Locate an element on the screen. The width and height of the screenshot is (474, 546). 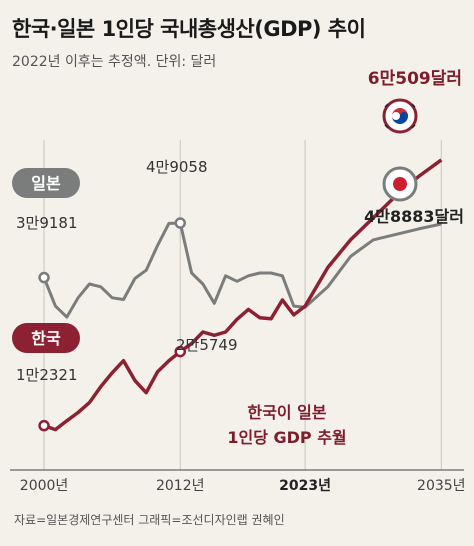
x-axis-ticks: 2000년 2012년 2023년 2035년 is located at coordinates (243, 486).